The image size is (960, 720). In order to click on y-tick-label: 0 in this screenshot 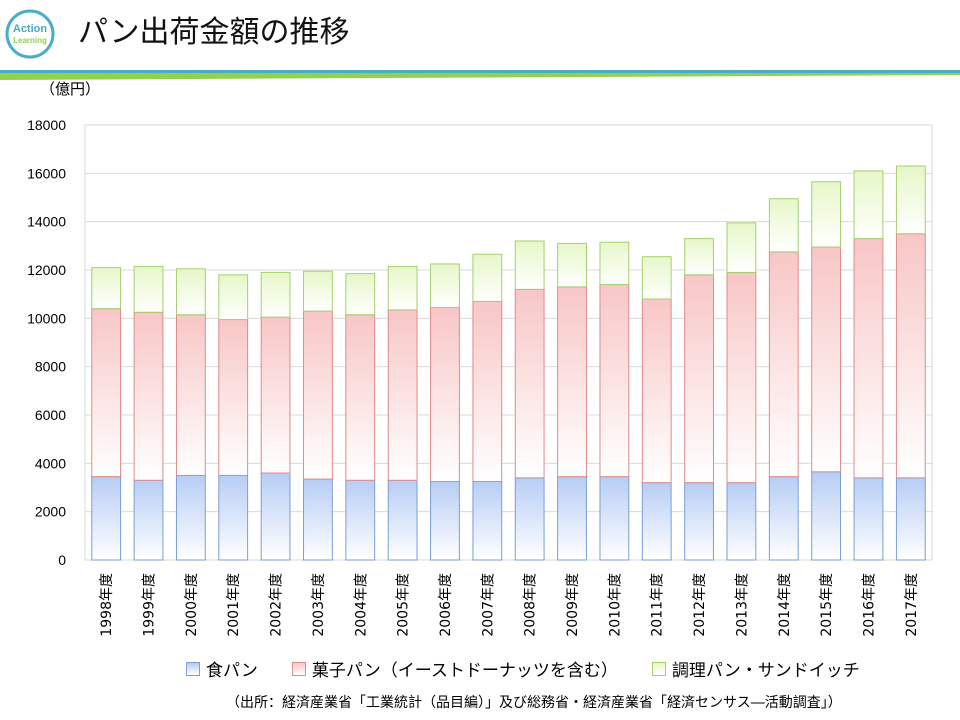, I will do `click(62, 560)`.